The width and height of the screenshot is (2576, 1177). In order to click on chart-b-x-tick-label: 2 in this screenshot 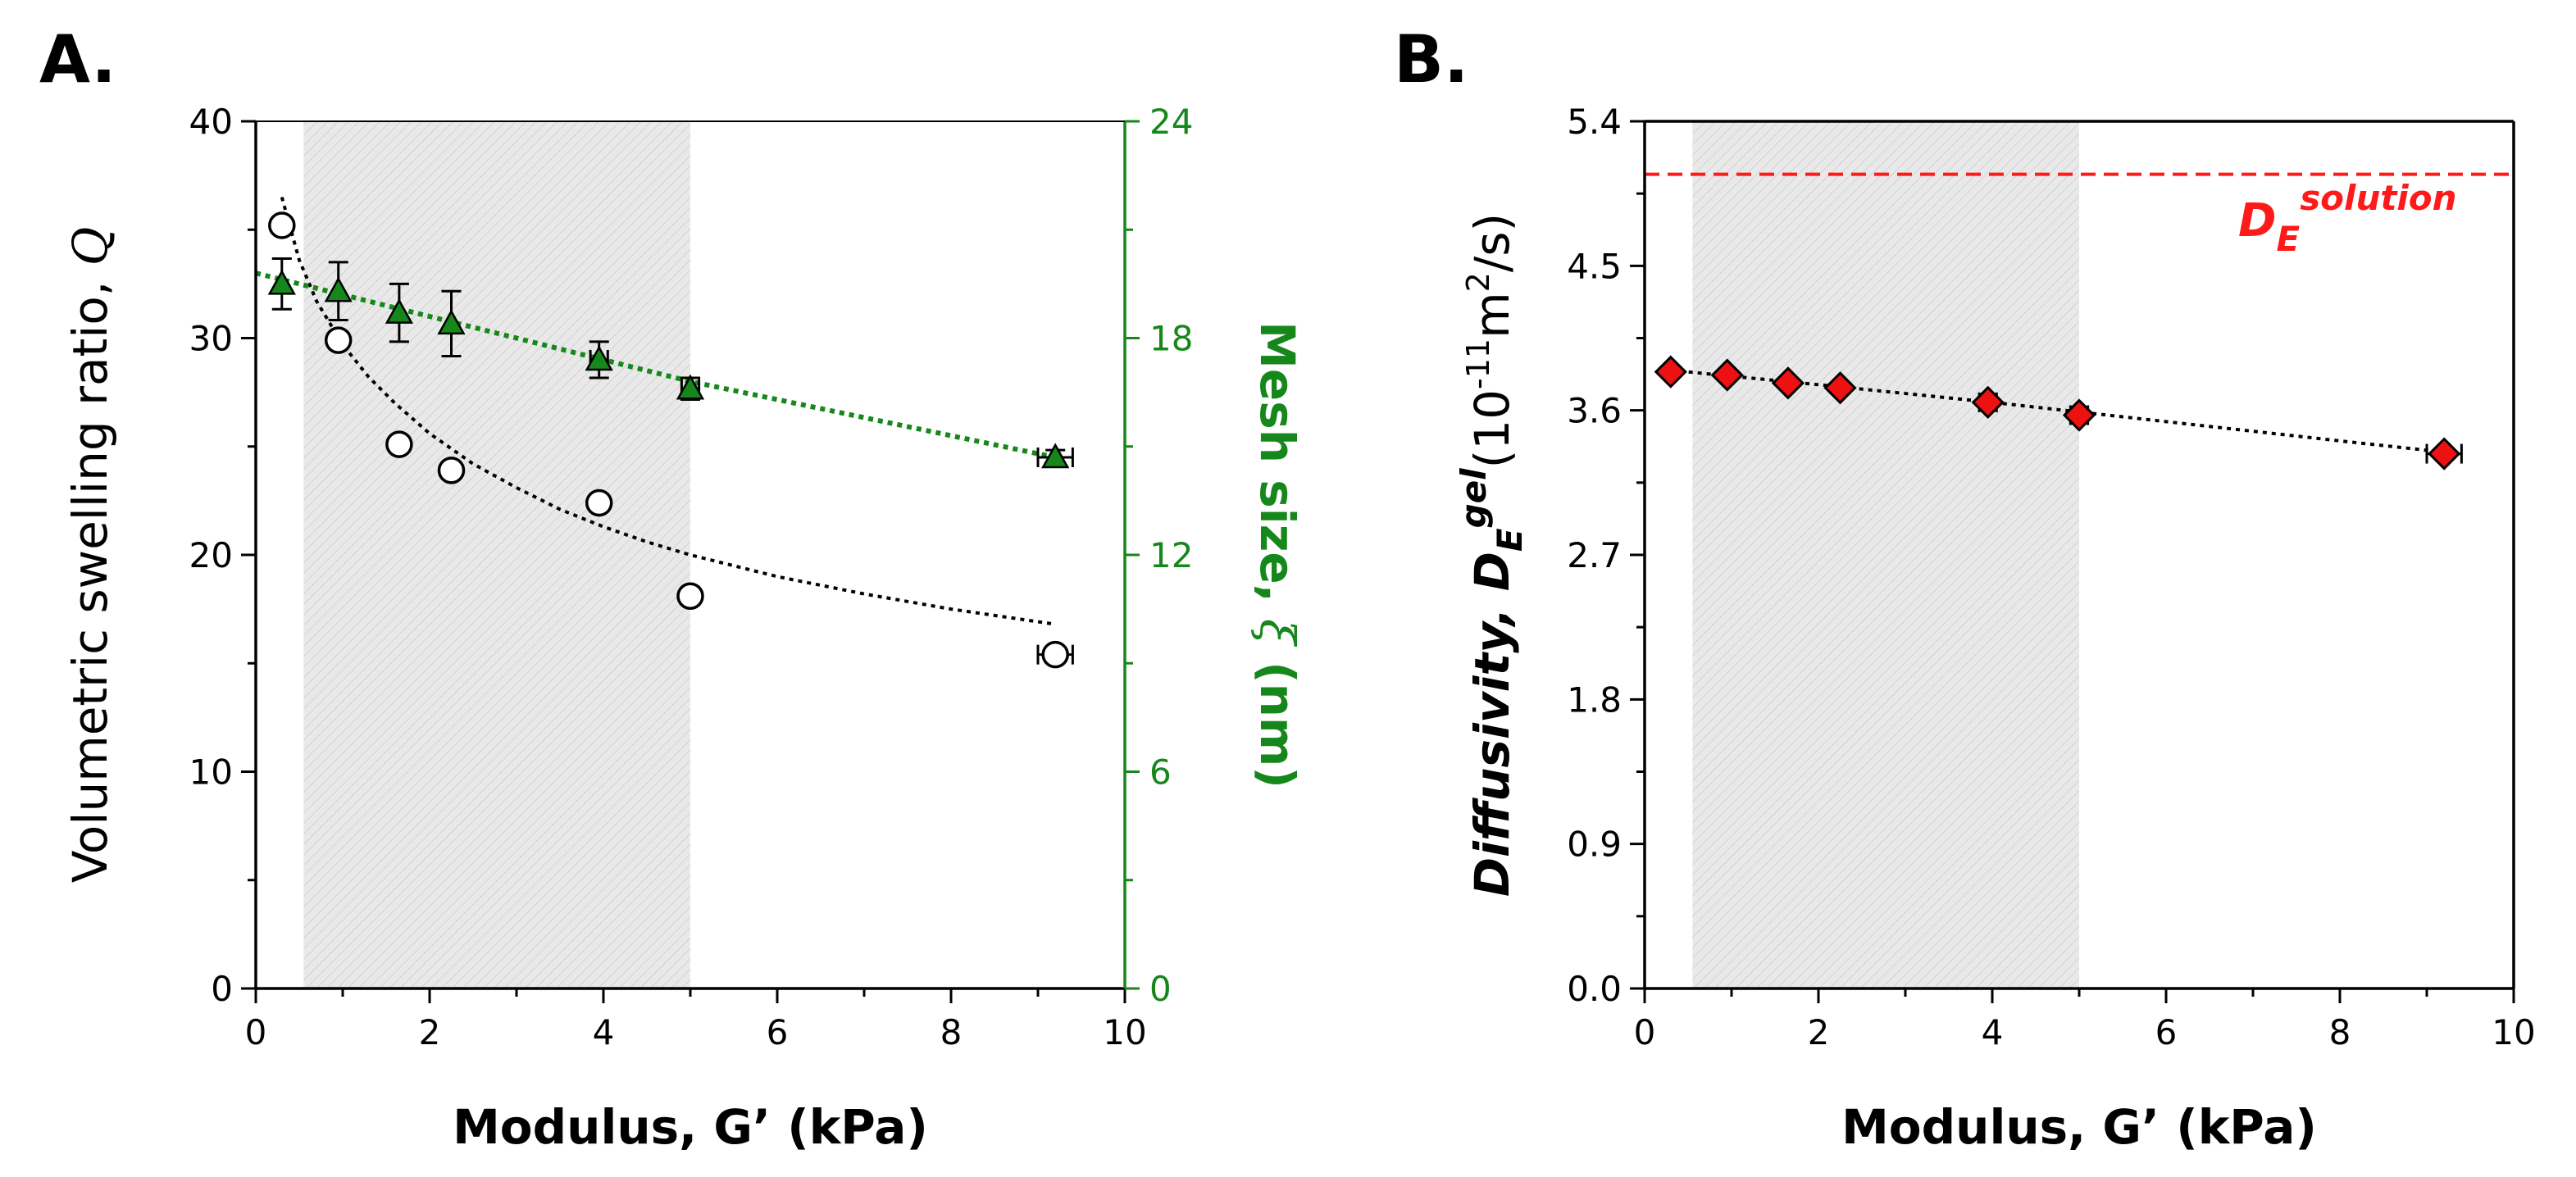, I will do `click(1819, 1032)`.